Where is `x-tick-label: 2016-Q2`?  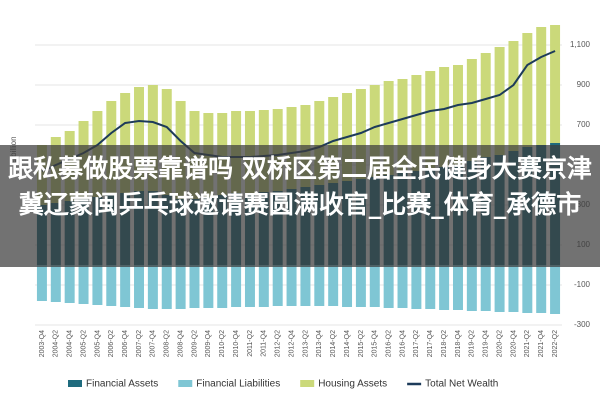 x-tick-label: 2016-Q2 is located at coordinates (388, 343).